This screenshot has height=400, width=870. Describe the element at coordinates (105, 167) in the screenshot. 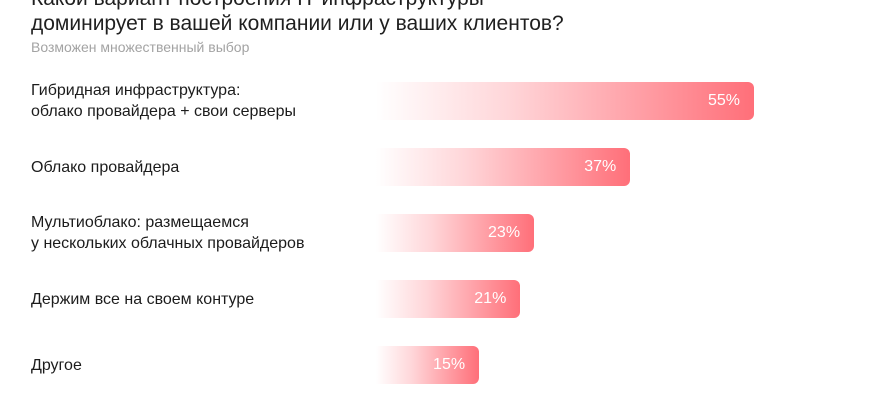

I see `category-label: Облако провайдера` at that location.